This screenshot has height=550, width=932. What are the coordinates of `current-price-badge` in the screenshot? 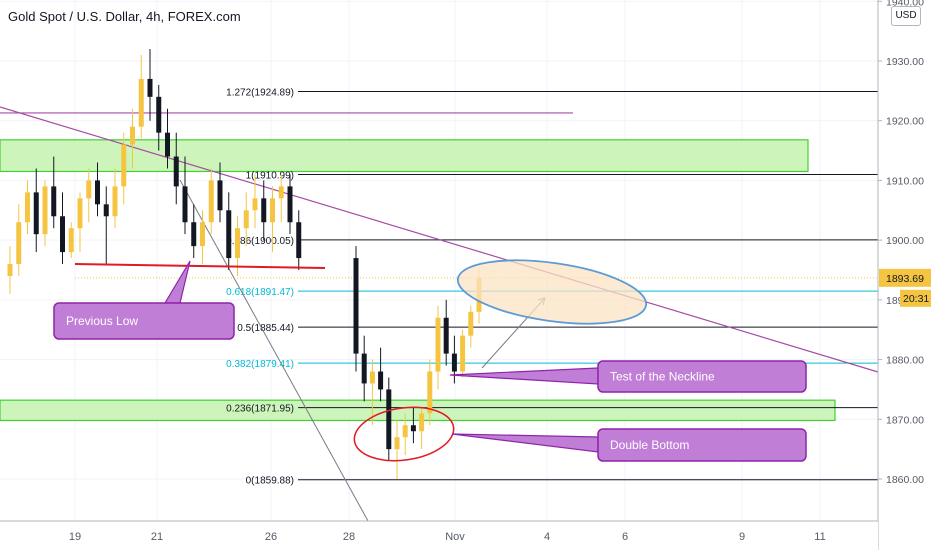 It's located at (905, 277).